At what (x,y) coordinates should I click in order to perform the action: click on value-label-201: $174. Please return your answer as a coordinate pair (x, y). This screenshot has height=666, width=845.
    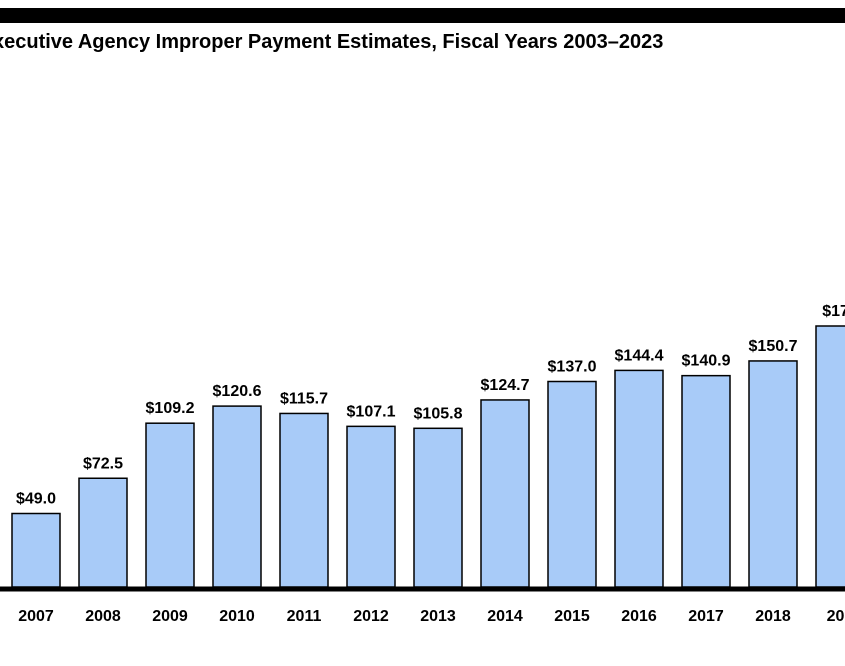
    Looking at the image, I should click on (833, 311).